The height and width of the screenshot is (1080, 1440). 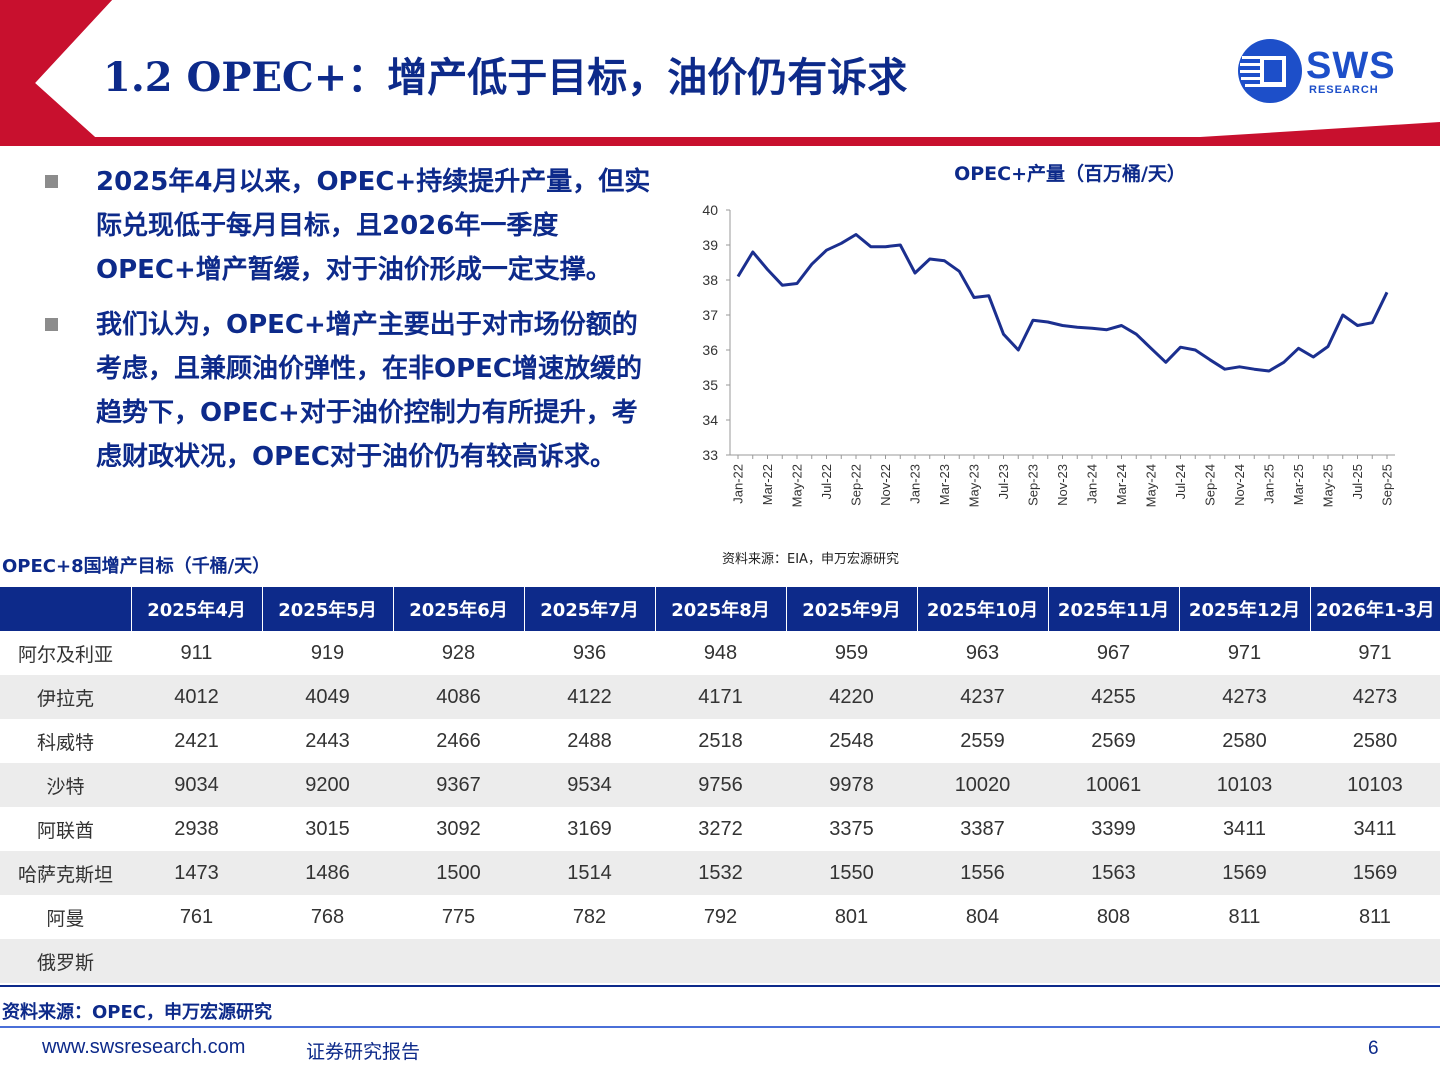 What do you see at coordinates (327, 741) in the screenshot?
I see `value-cell: 2443` at bounding box center [327, 741].